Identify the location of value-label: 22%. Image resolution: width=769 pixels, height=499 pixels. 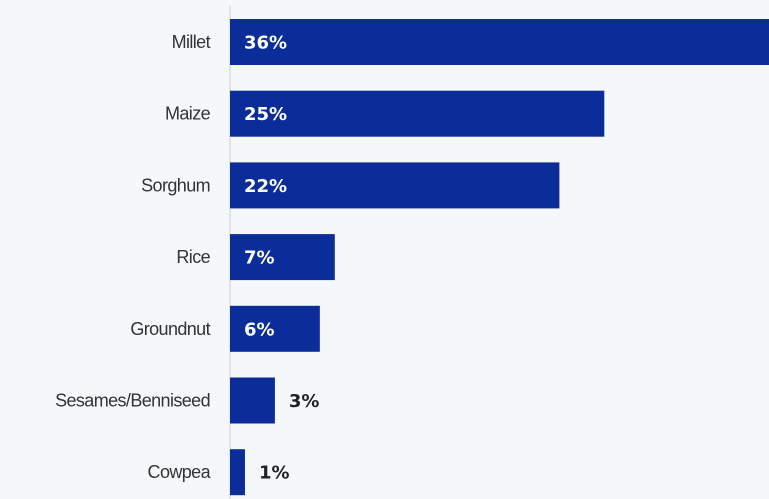
(265, 186).